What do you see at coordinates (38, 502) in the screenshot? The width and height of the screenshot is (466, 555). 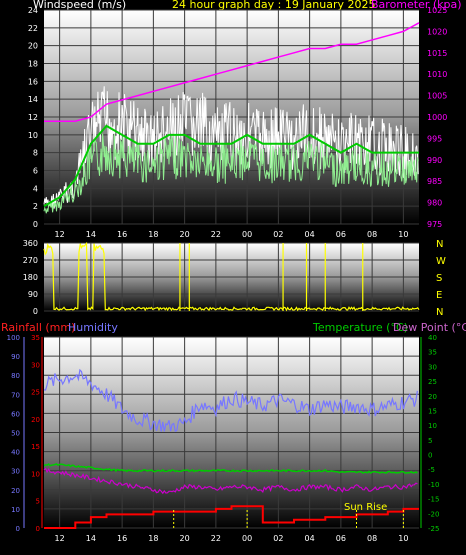 I see `rainfall-tick-label: 5` at bounding box center [38, 502].